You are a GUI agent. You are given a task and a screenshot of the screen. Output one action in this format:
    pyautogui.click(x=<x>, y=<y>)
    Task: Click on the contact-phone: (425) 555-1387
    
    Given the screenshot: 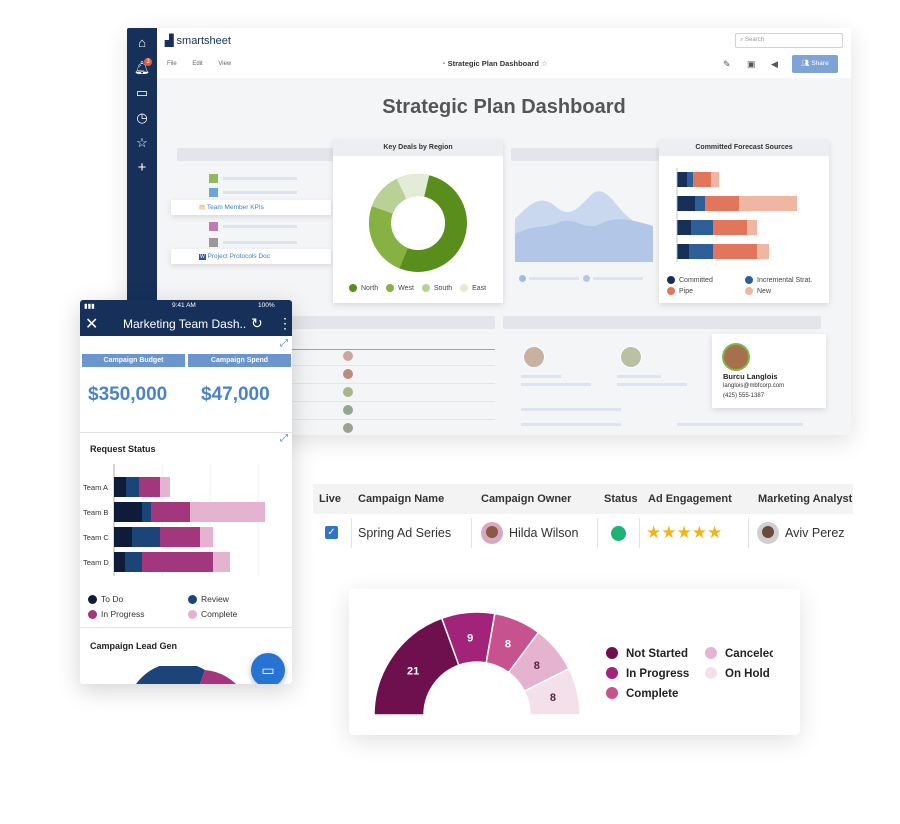 What is the action you would take?
    pyautogui.click(x=744, y=396)
    